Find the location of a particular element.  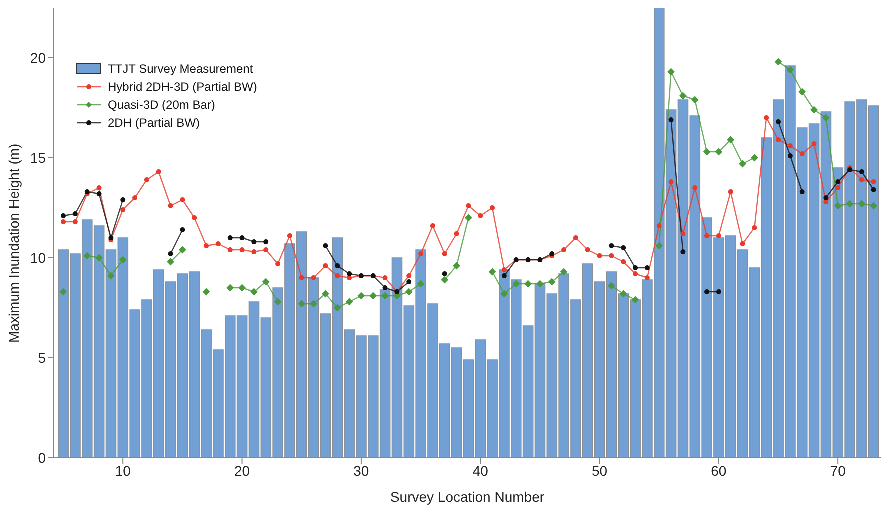

x-tick-label: 70 is located at coordinates (838, 470).